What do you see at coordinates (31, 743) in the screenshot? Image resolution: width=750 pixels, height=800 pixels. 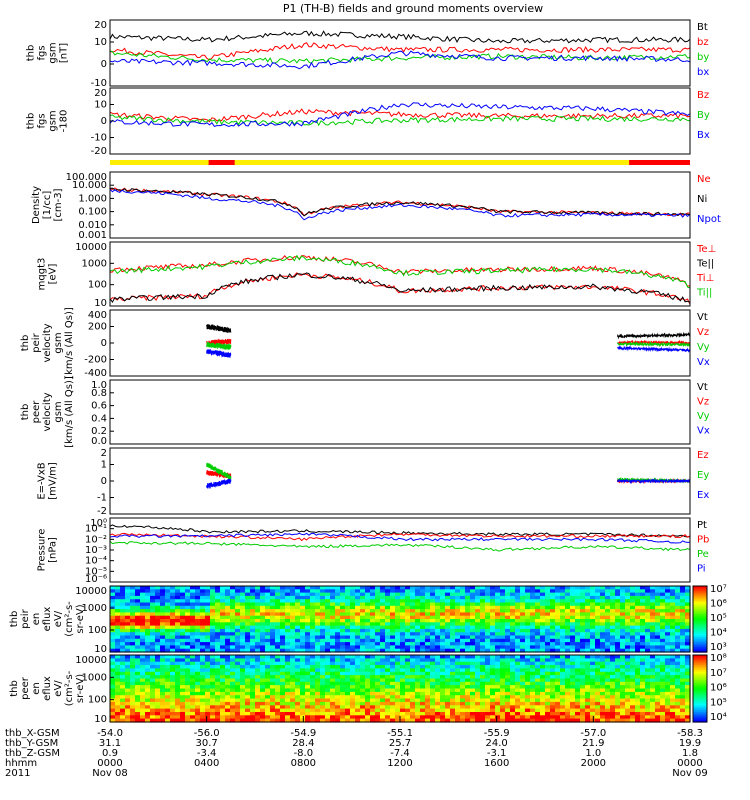 I see `ephemeris-row-label: thb_Y-GSM` at bounding box center [31, 743].